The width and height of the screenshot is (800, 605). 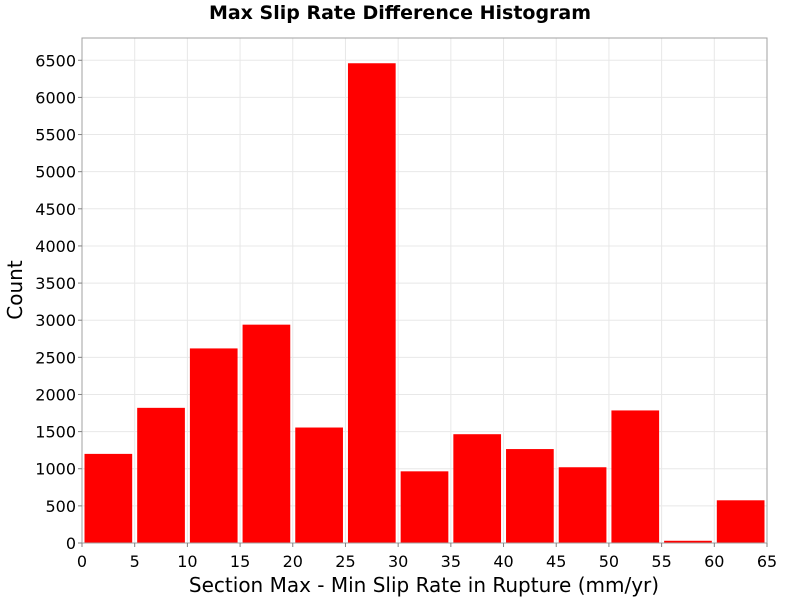 What do you see at coordinates (609, 561) in the screenshot?
I see `x-tick-label: 50` at bounding box center [609, 561].